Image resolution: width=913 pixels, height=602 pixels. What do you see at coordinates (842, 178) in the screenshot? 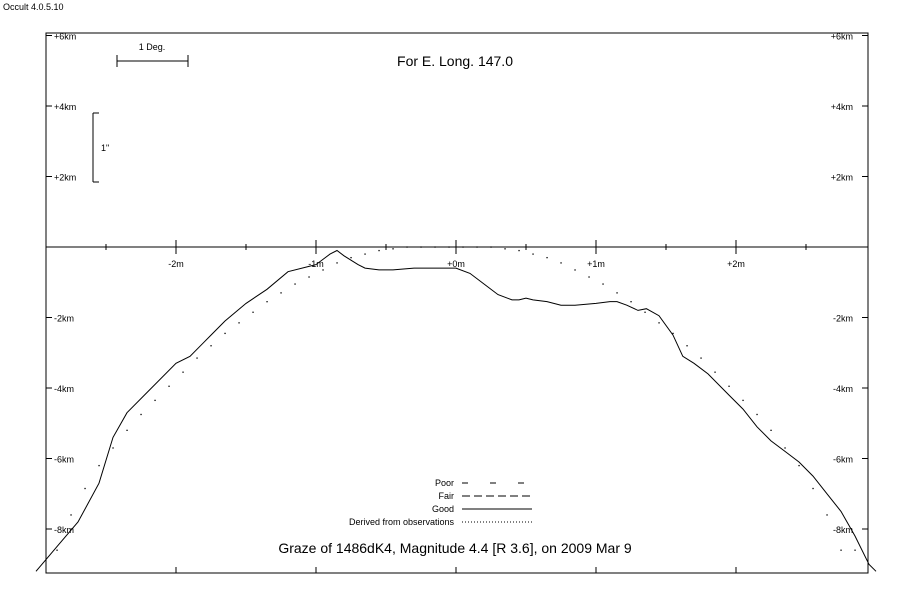
I see `y-tick-label-right: +2km` at bounding box center [842, 178].